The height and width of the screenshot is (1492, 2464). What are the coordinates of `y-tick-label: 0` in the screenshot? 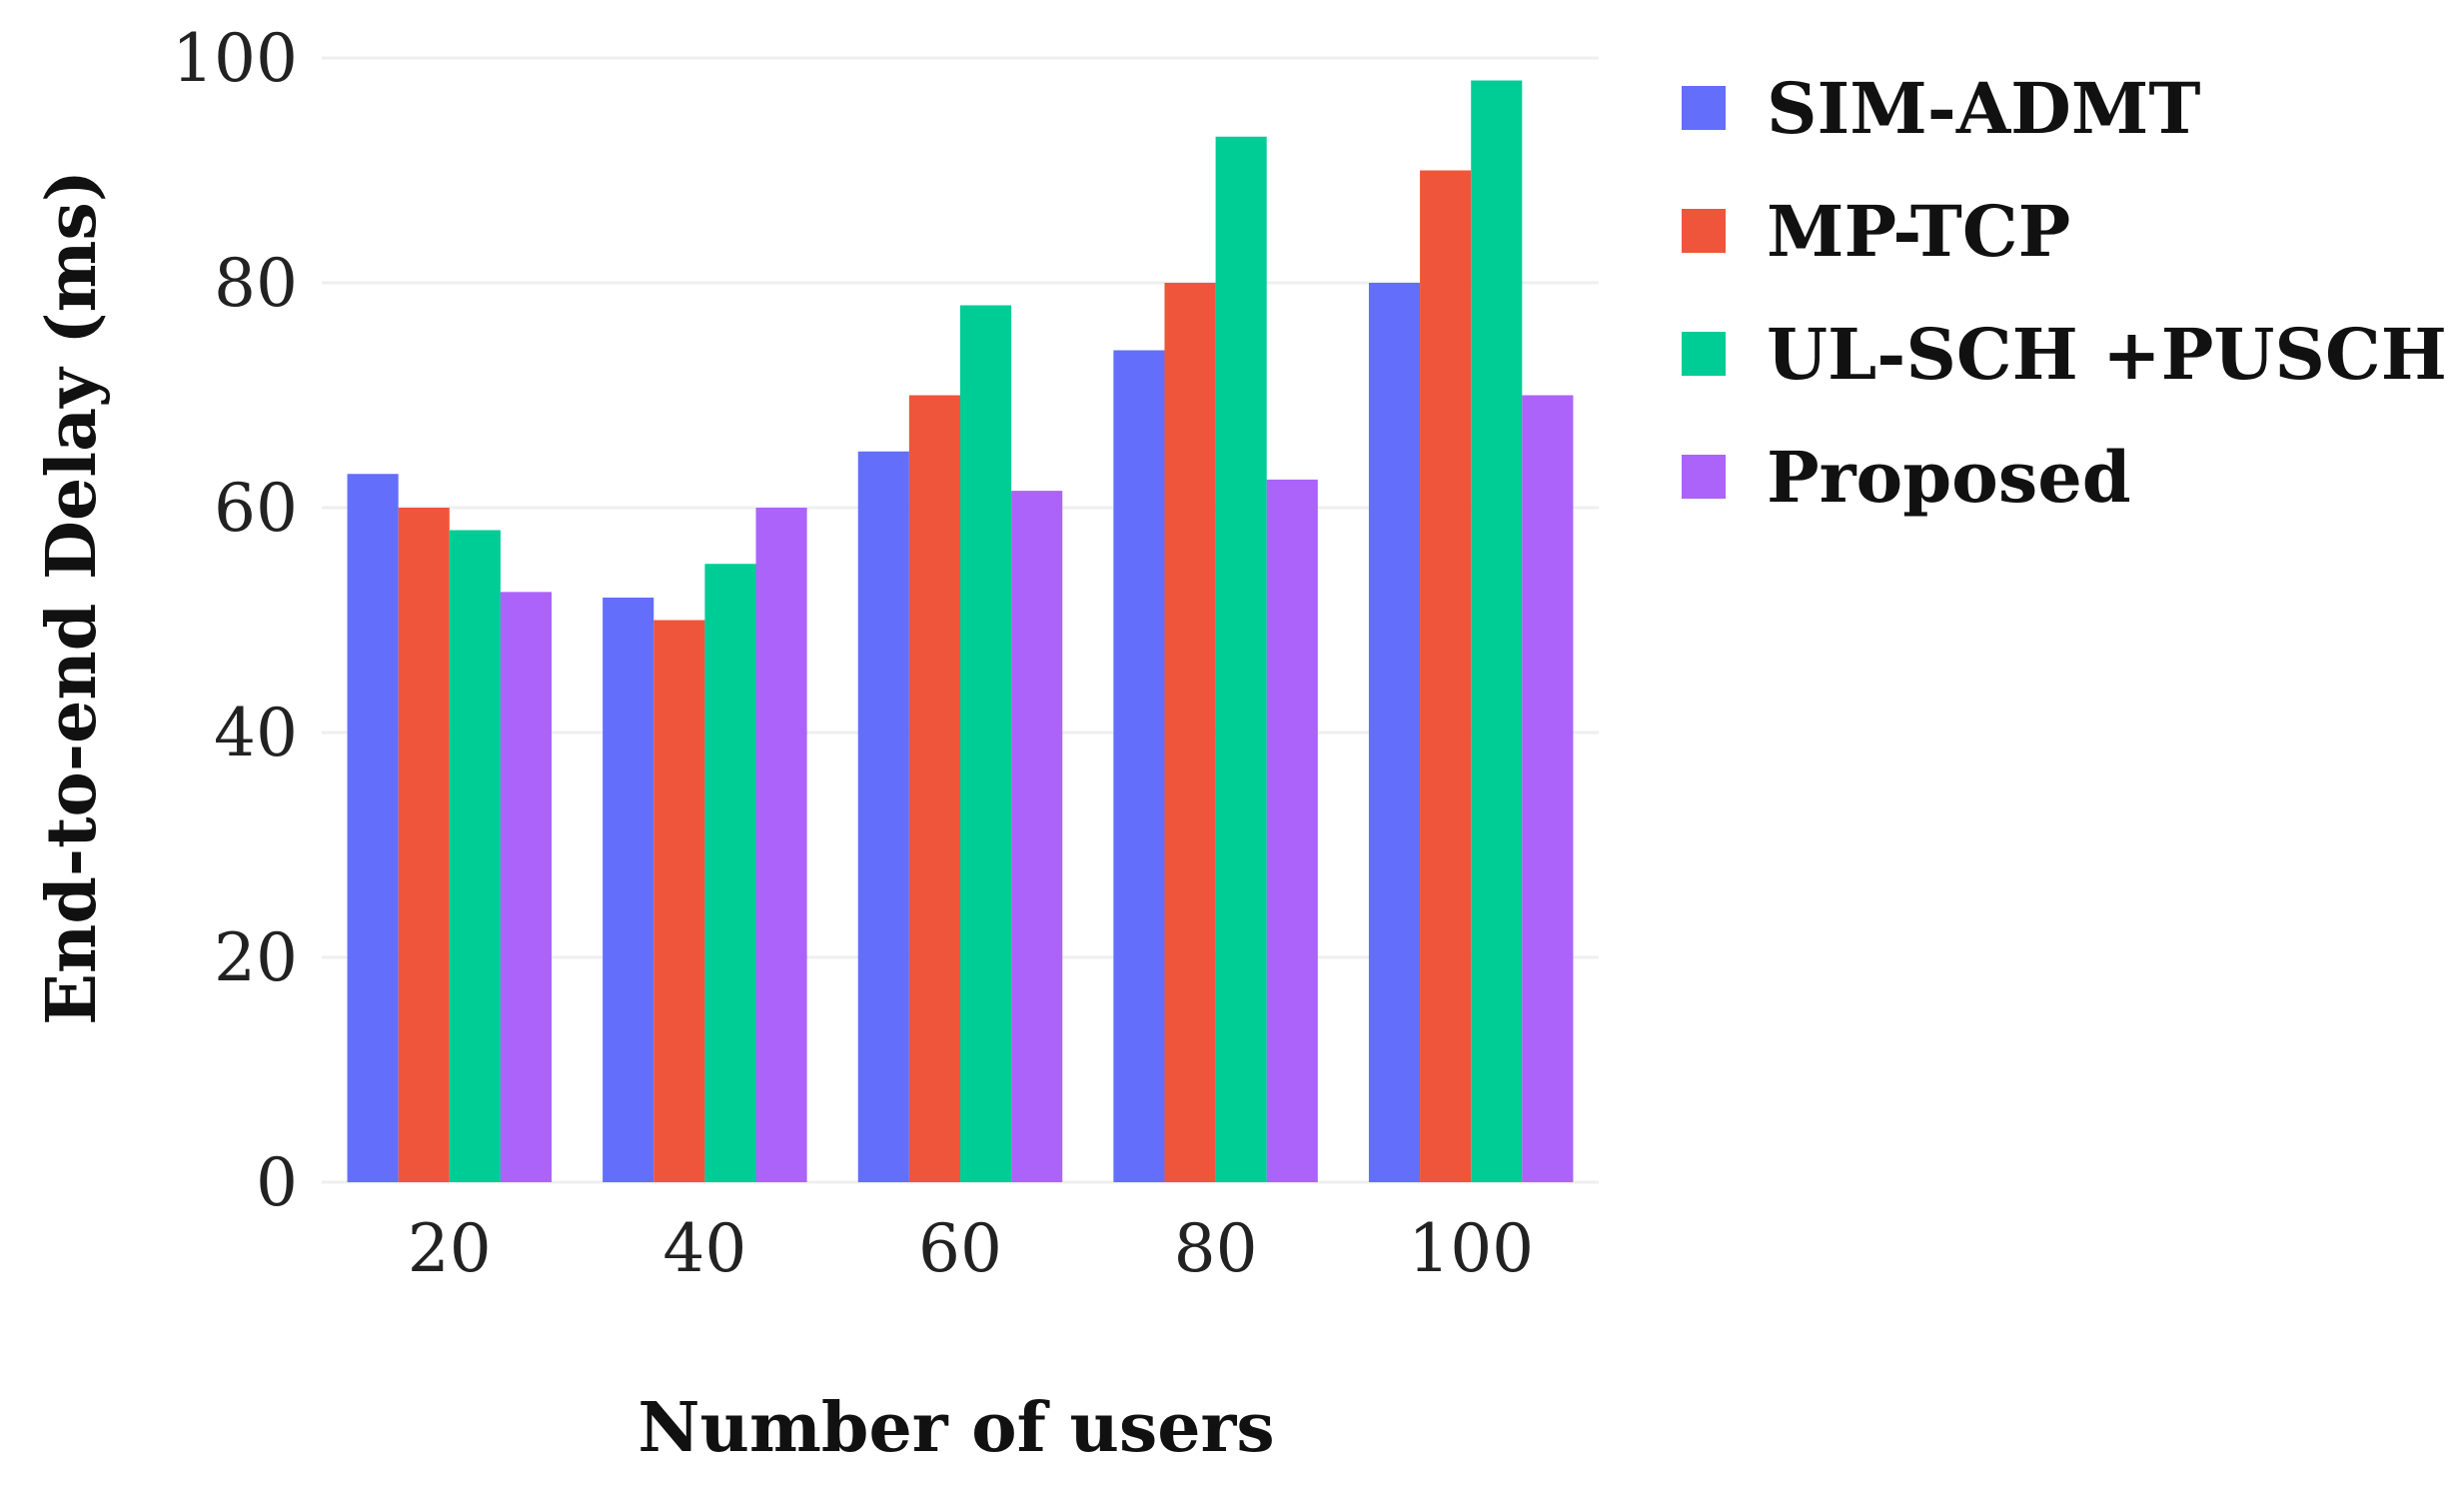 It's located at (277, 1182).